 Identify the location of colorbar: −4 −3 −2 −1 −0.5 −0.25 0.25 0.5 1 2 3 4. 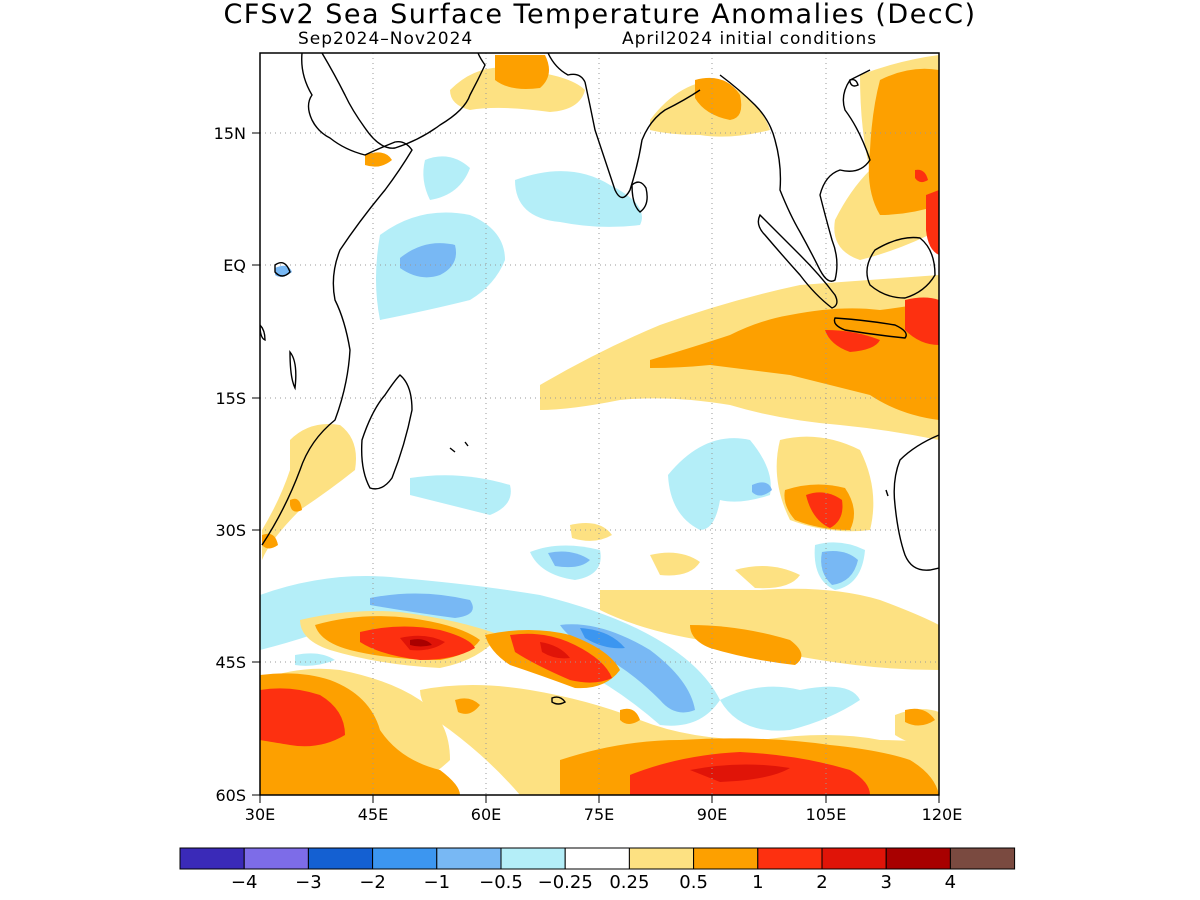
(597, 870).